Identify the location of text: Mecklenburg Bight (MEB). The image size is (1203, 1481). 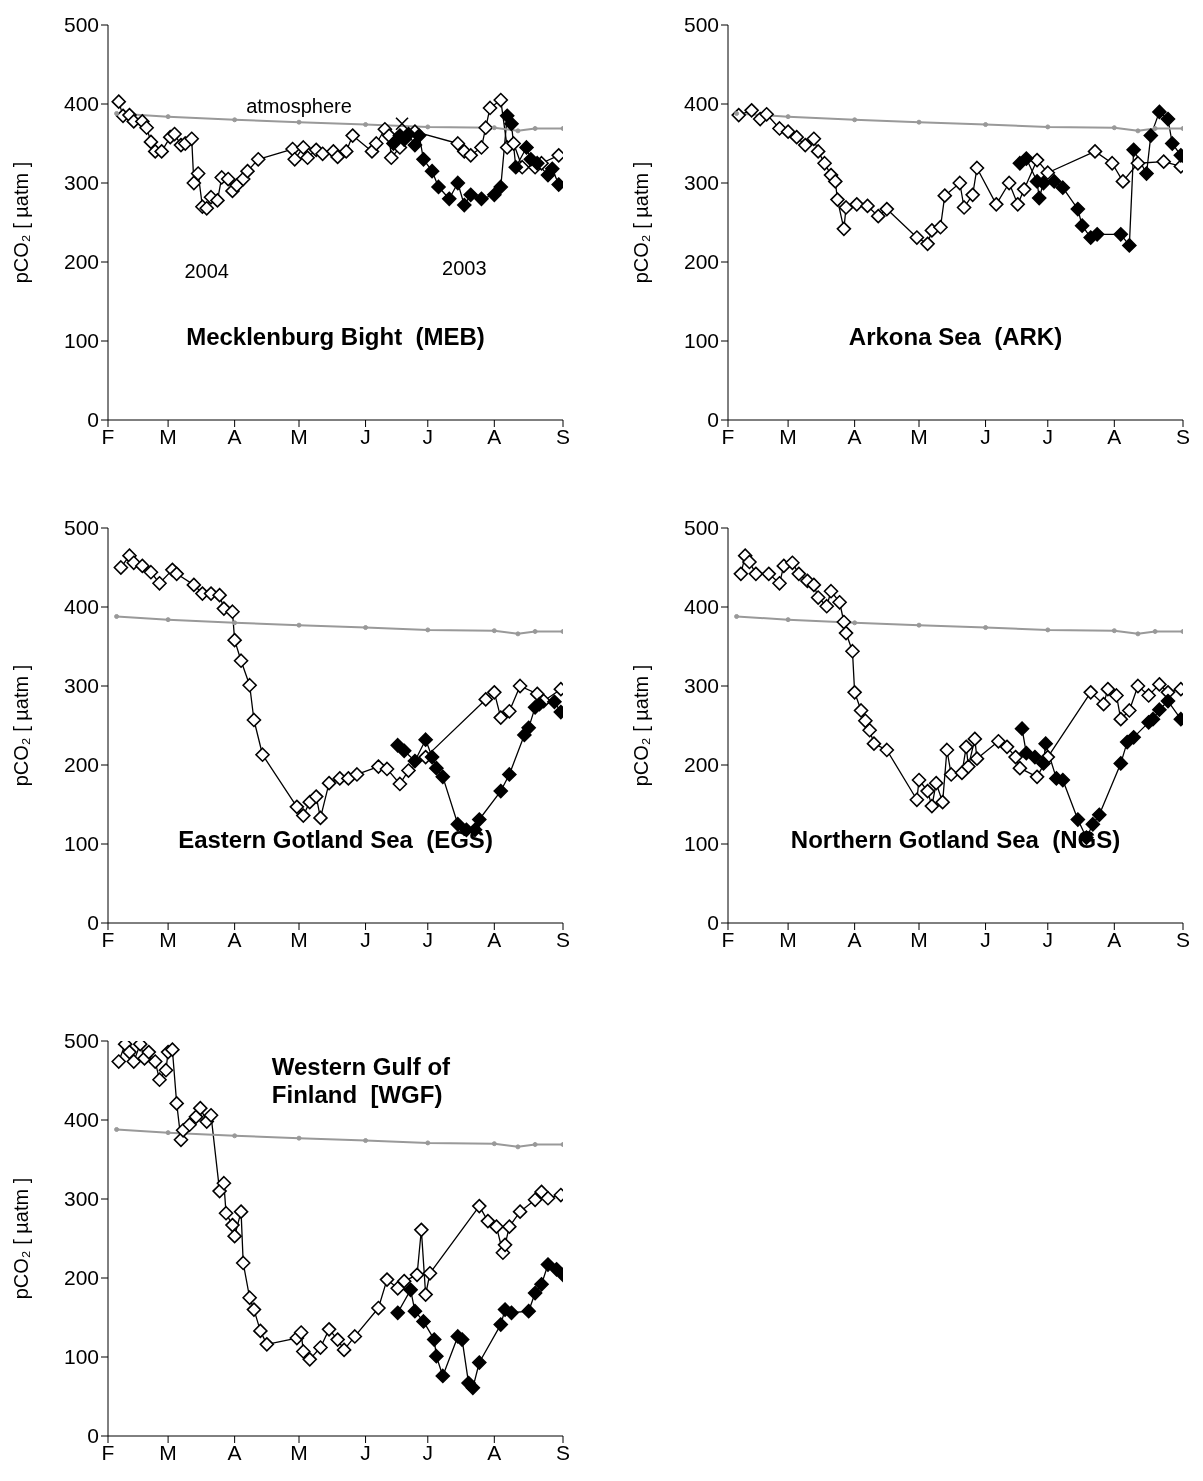
(335, 337).